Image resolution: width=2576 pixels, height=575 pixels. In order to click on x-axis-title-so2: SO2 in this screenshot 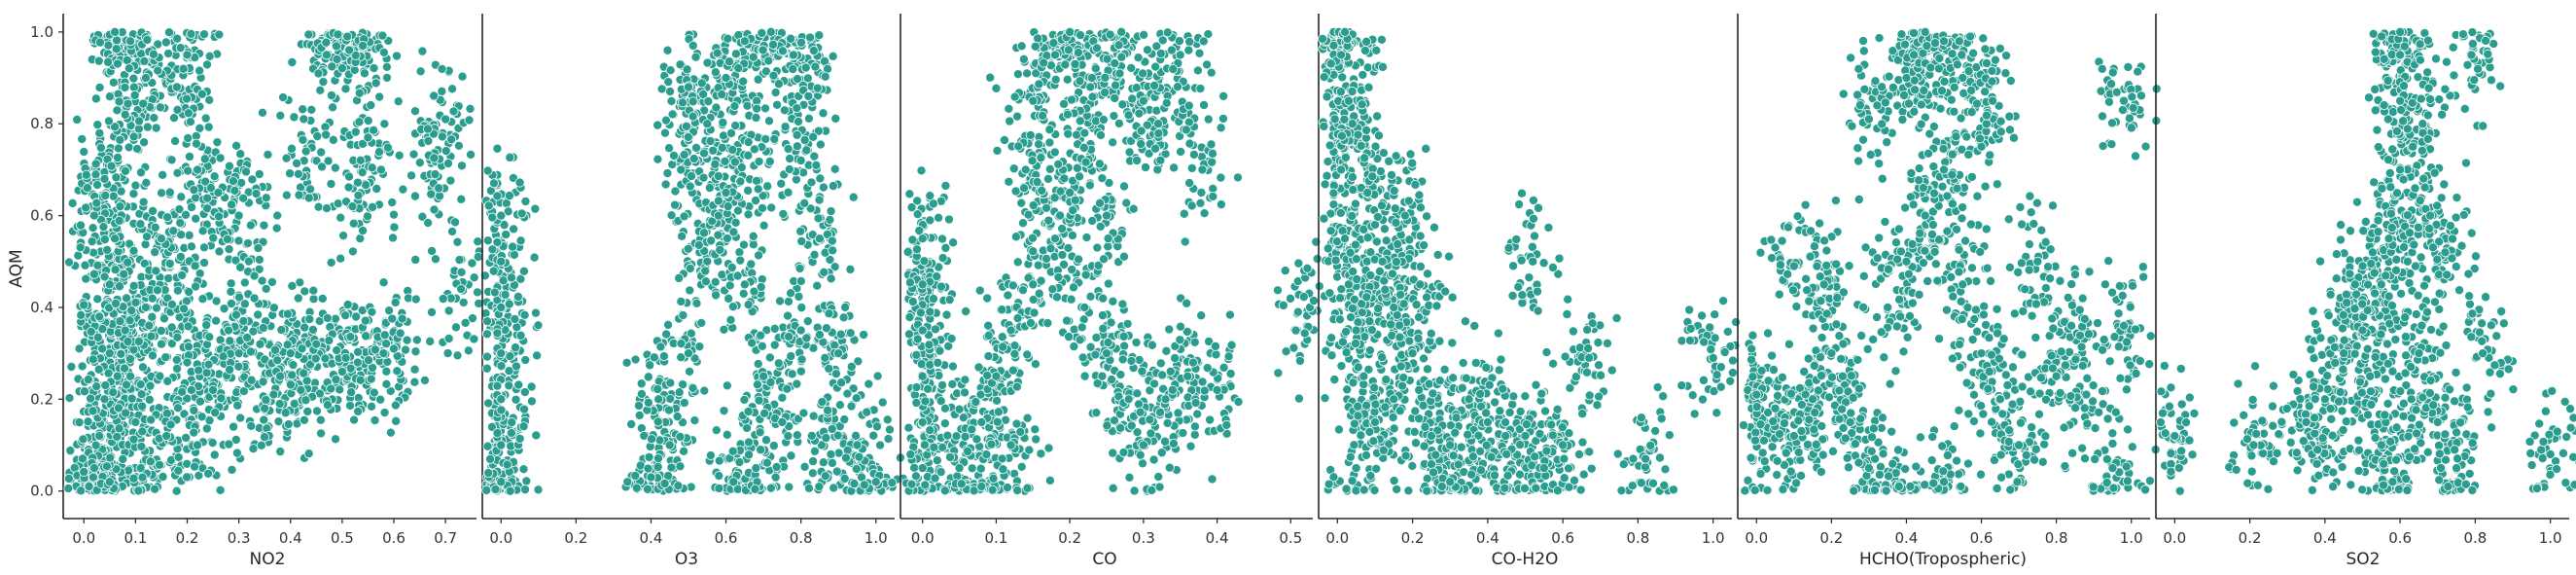, I will do `click(2364, 559)`.